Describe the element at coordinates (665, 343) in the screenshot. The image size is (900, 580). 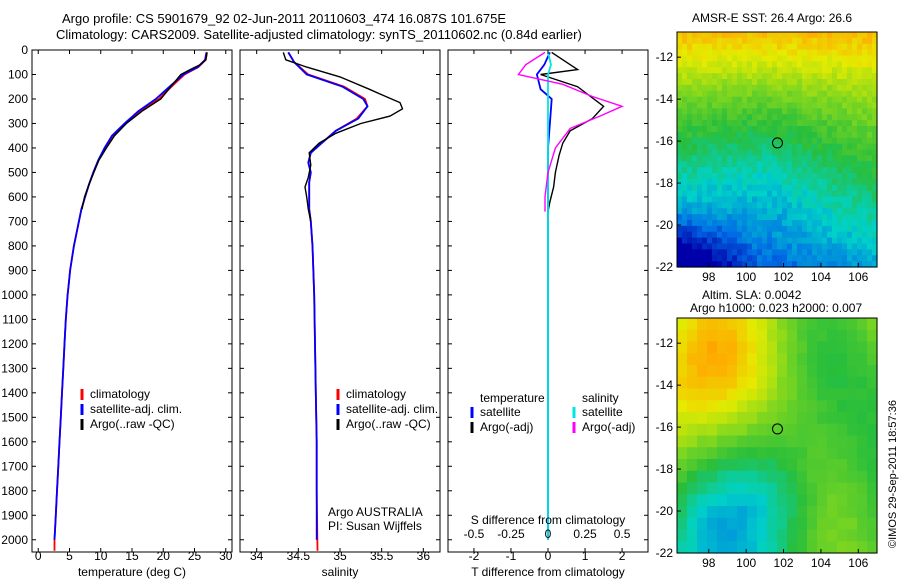
I see `sla-map-ytick-label: -12` at that location.